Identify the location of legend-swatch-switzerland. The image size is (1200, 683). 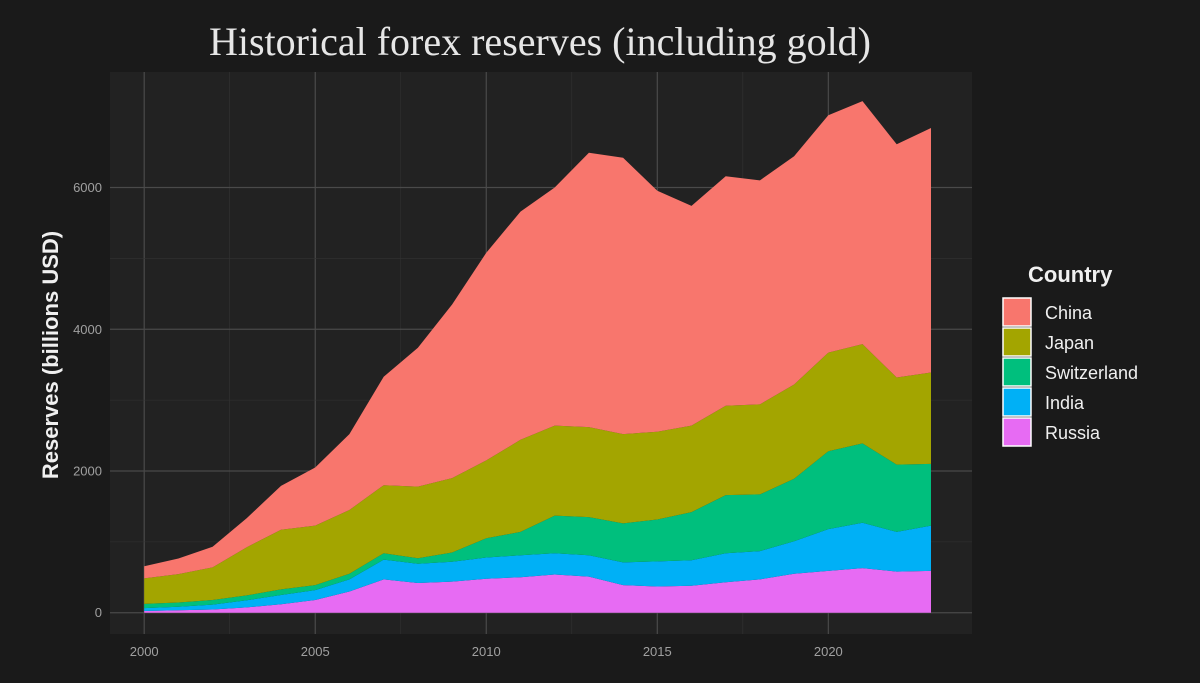
(1017, 372).